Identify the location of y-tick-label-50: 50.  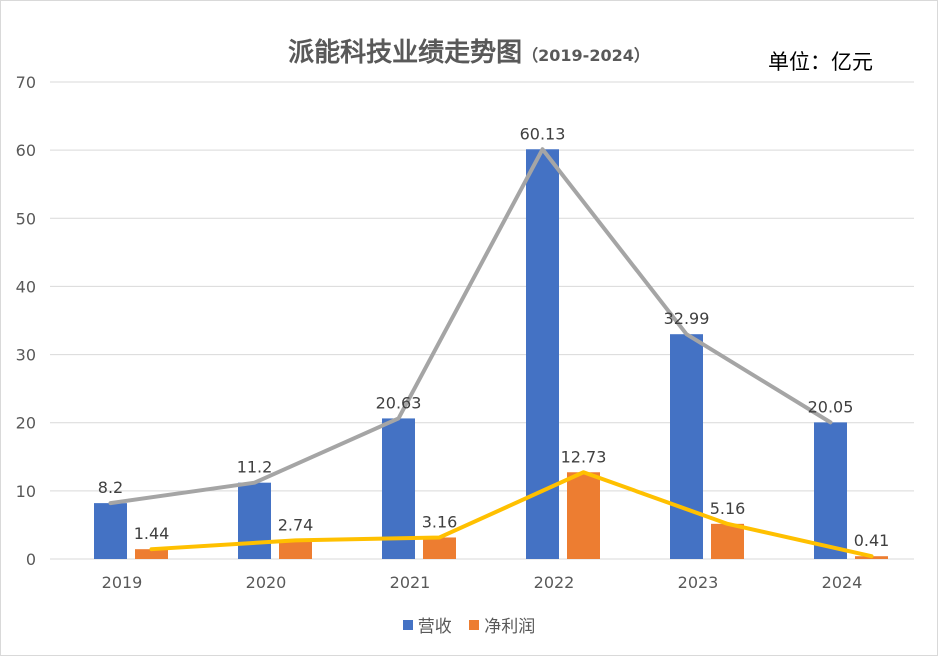
(26, 218).